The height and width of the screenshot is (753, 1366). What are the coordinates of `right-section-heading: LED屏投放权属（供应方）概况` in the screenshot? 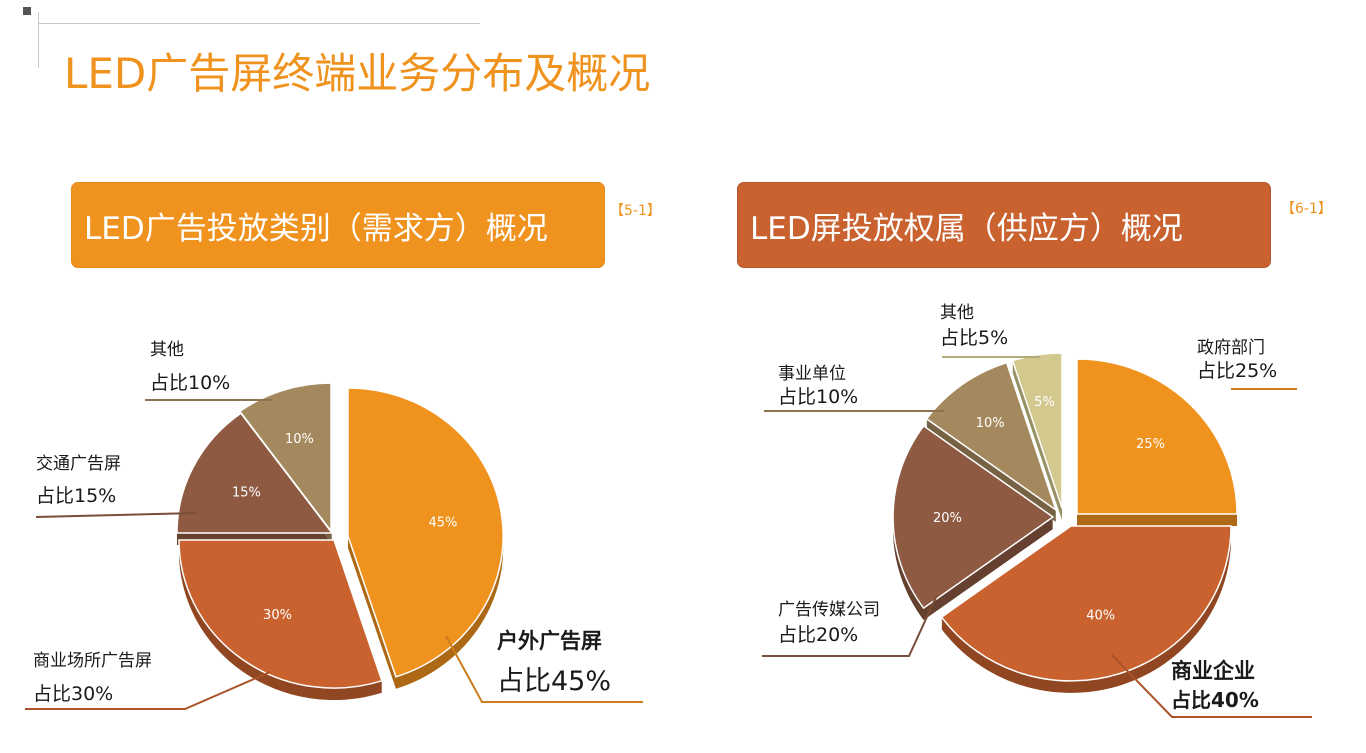 It's located at (1004, 225).